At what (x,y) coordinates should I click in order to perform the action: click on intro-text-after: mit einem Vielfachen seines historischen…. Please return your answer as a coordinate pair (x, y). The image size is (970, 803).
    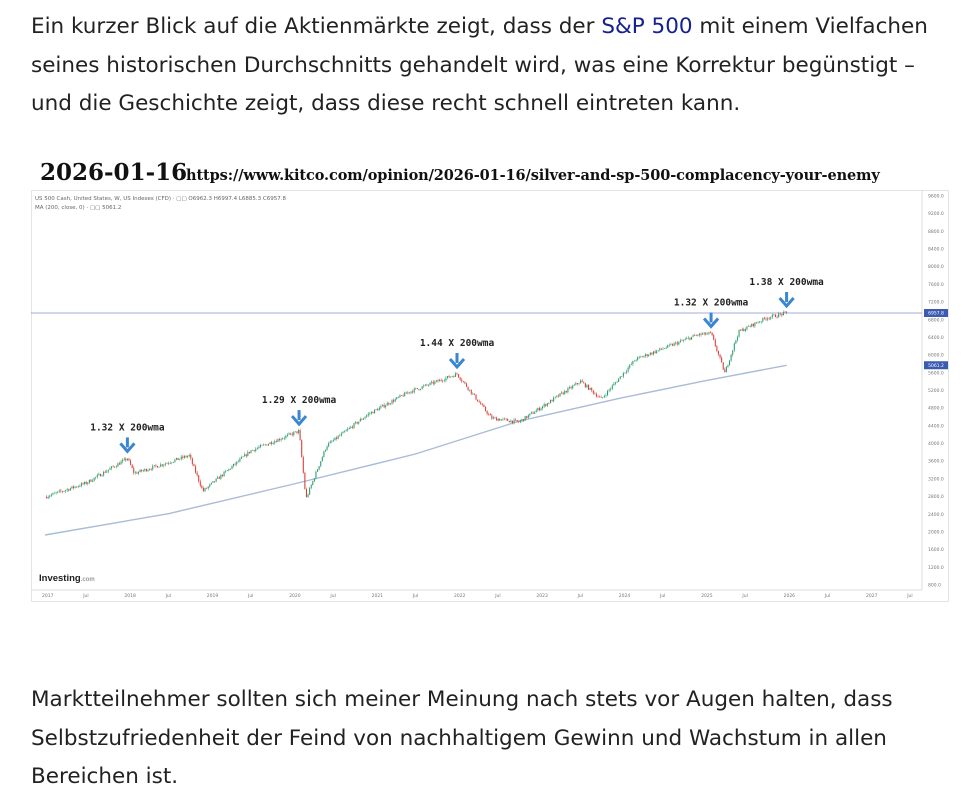
    Looking at the image, I should click on (479, 65).